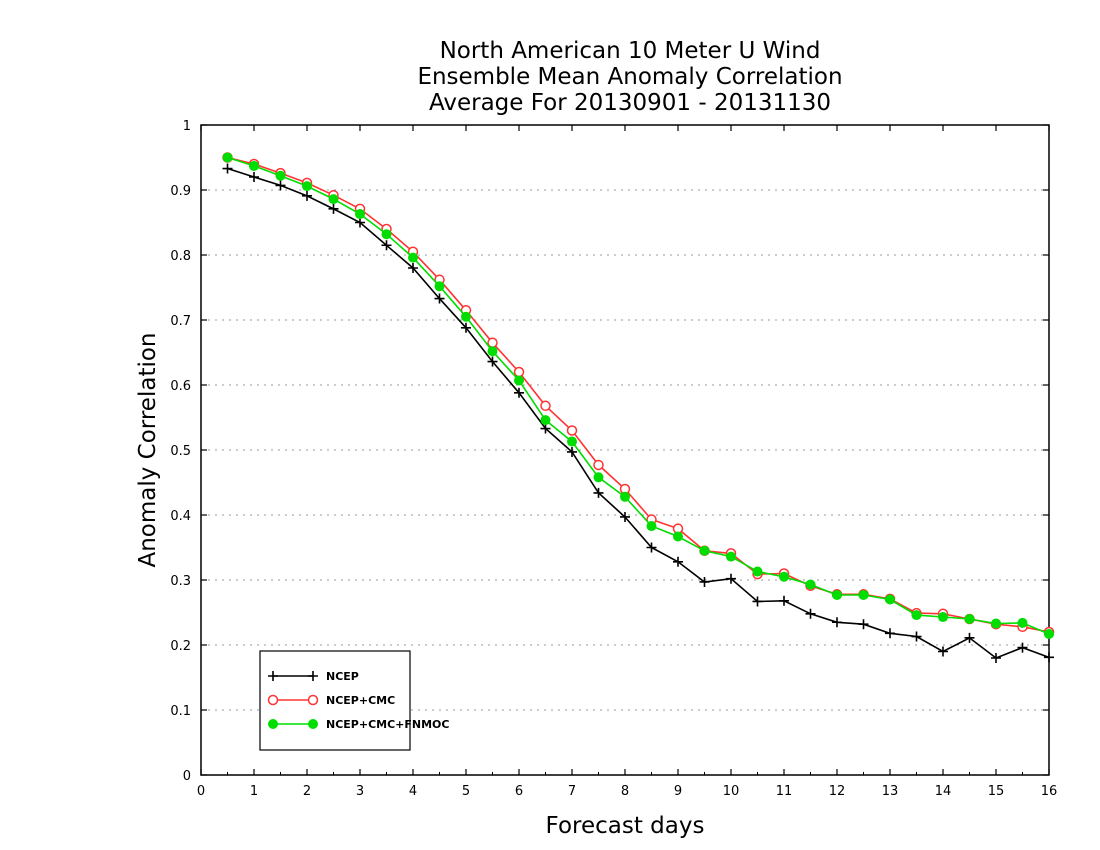 The image size is (1100, 850). I want to click on legend-label: NCEP+CMC+FNMOC, so click(387, 724).